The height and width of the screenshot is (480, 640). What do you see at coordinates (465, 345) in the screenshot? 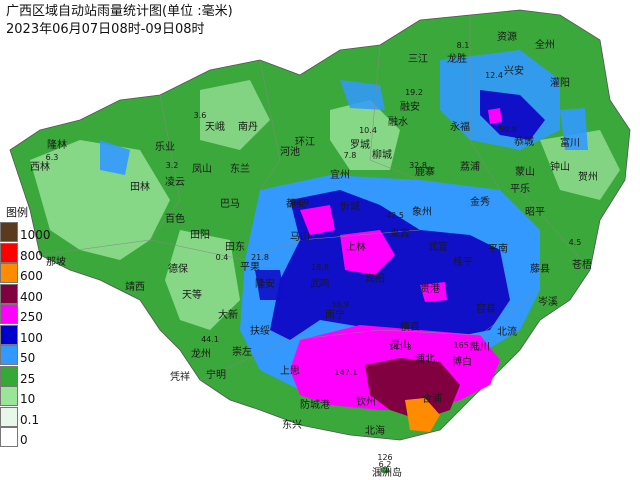
I see `rainfall-value: 165.1` at bounding box center [465, 345].